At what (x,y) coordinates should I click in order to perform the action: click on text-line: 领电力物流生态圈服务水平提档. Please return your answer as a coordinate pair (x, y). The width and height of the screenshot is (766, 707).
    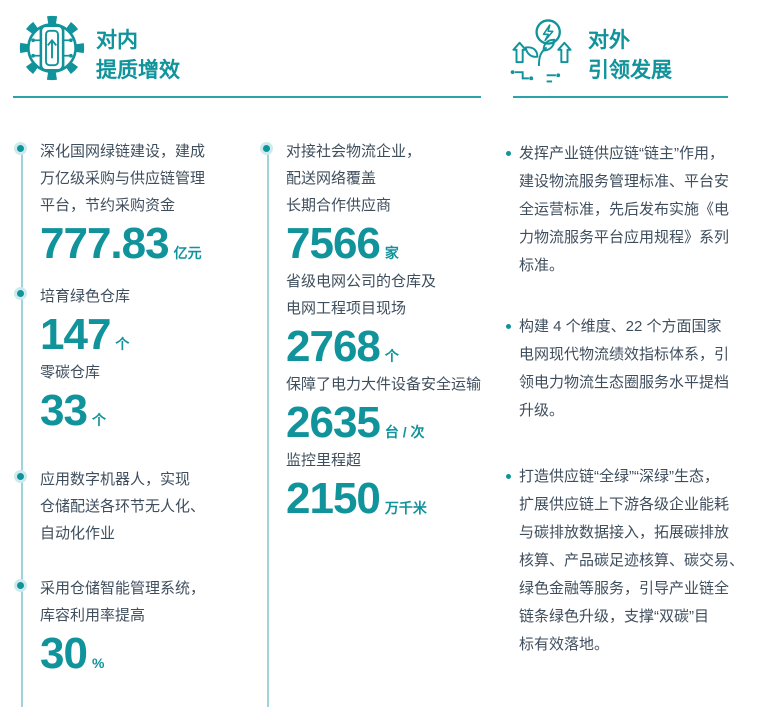
    Looking at the image, I should click on (624, 382).